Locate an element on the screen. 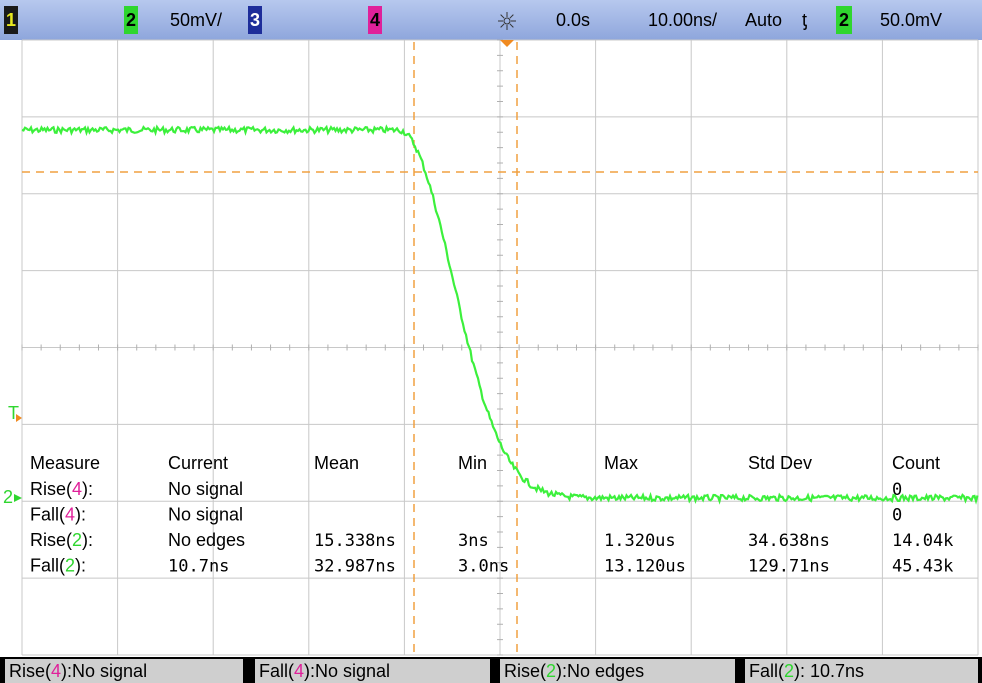 Image resolution: width=982 pixels, height=683 pixels. header: Min is located at coordinates (472, 463).